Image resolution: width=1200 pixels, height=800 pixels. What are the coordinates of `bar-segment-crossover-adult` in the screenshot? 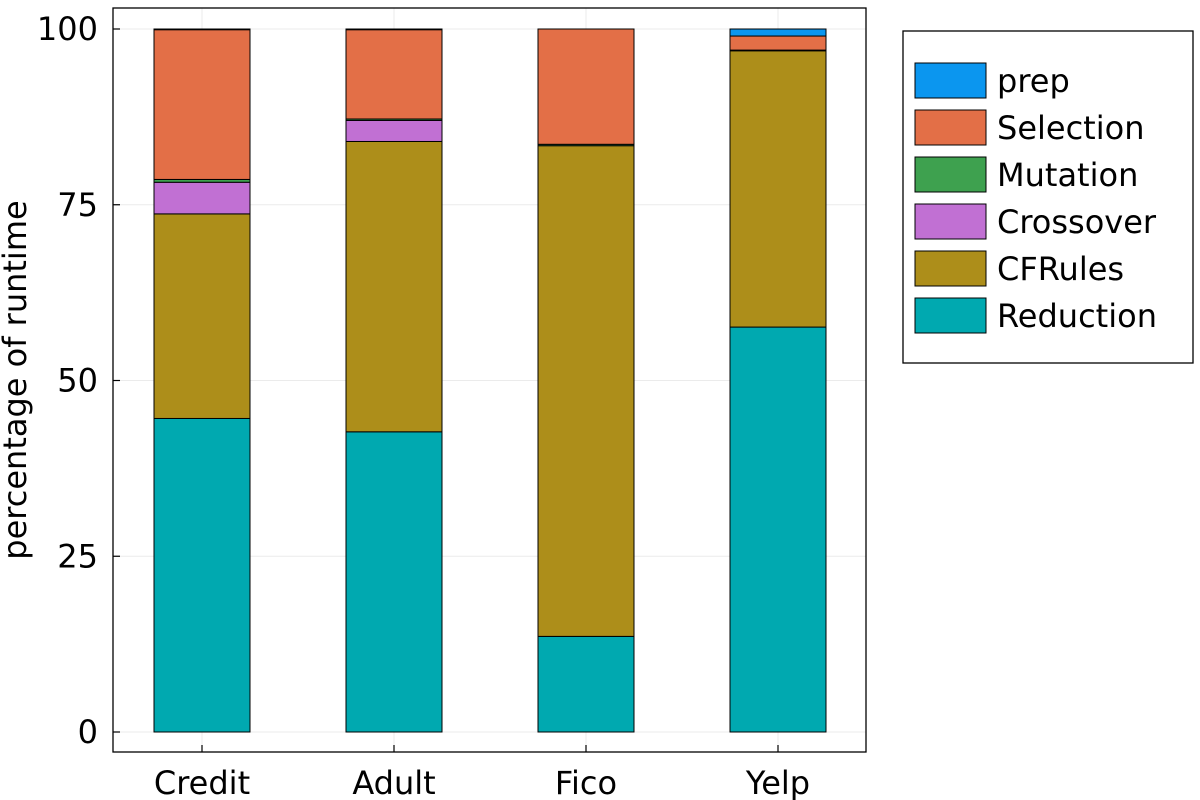 It's located at (394, 130).